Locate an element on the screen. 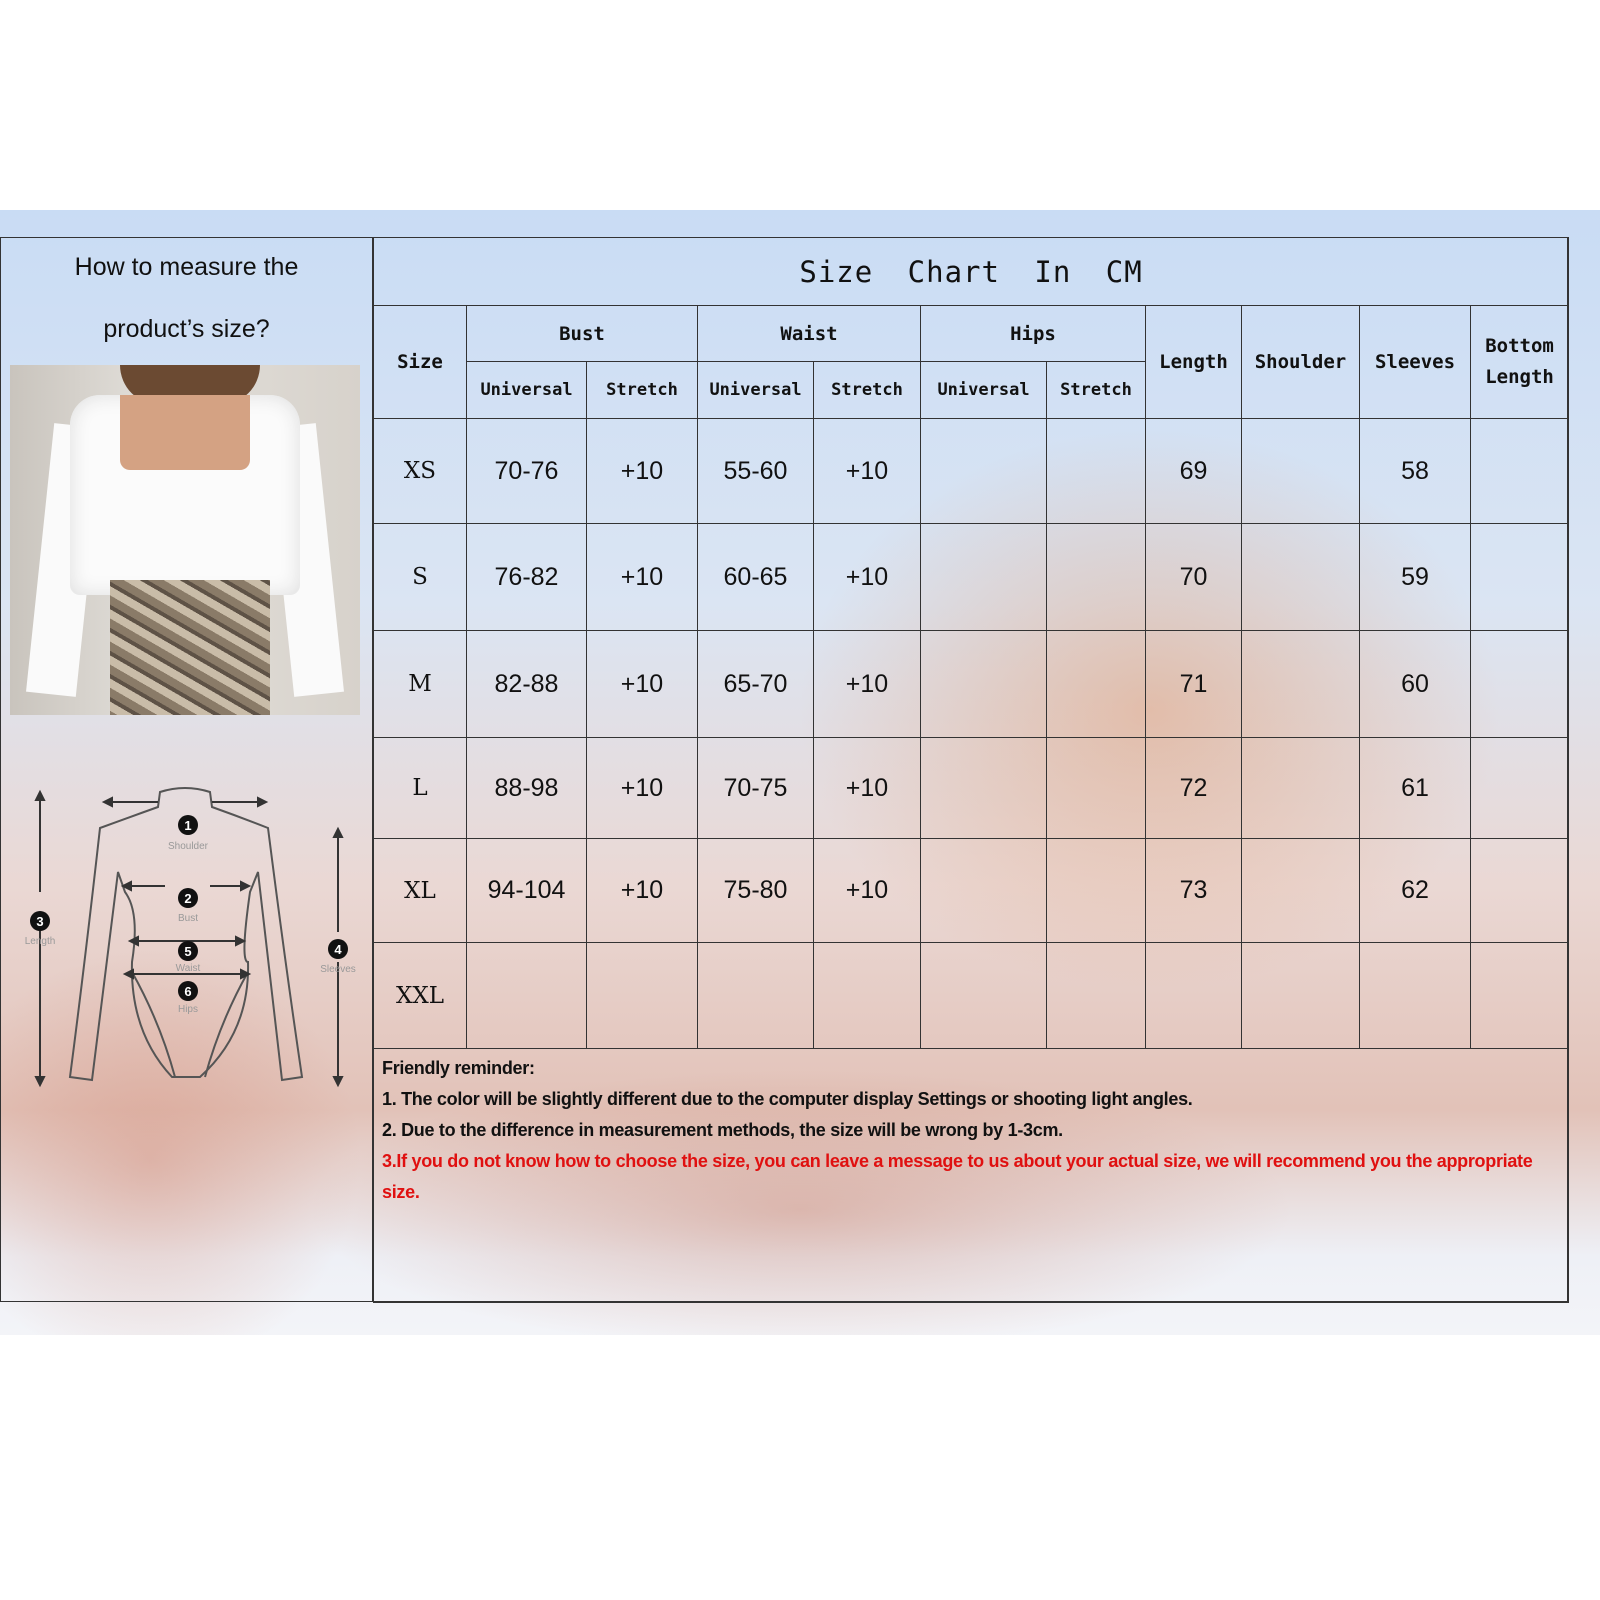 The image size is (1600, 1600). cell-bust-universal: 82-88 is located at coordinates (526, 684).